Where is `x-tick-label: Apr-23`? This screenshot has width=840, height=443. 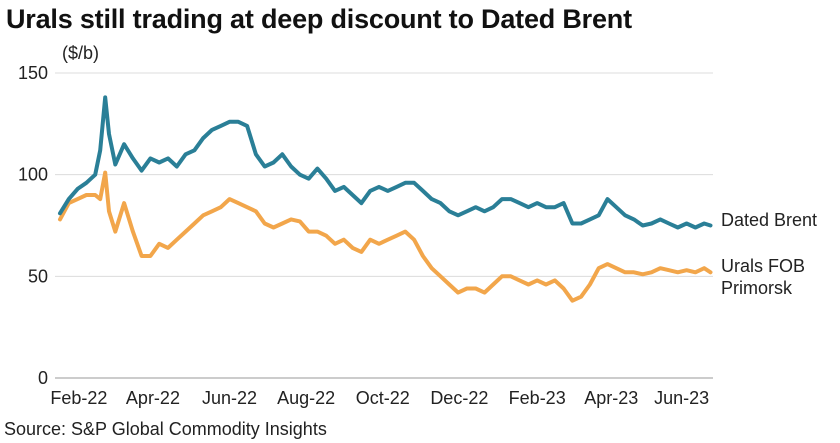
x-tick-label: Apr-23 is located at coordinates (611, 398).